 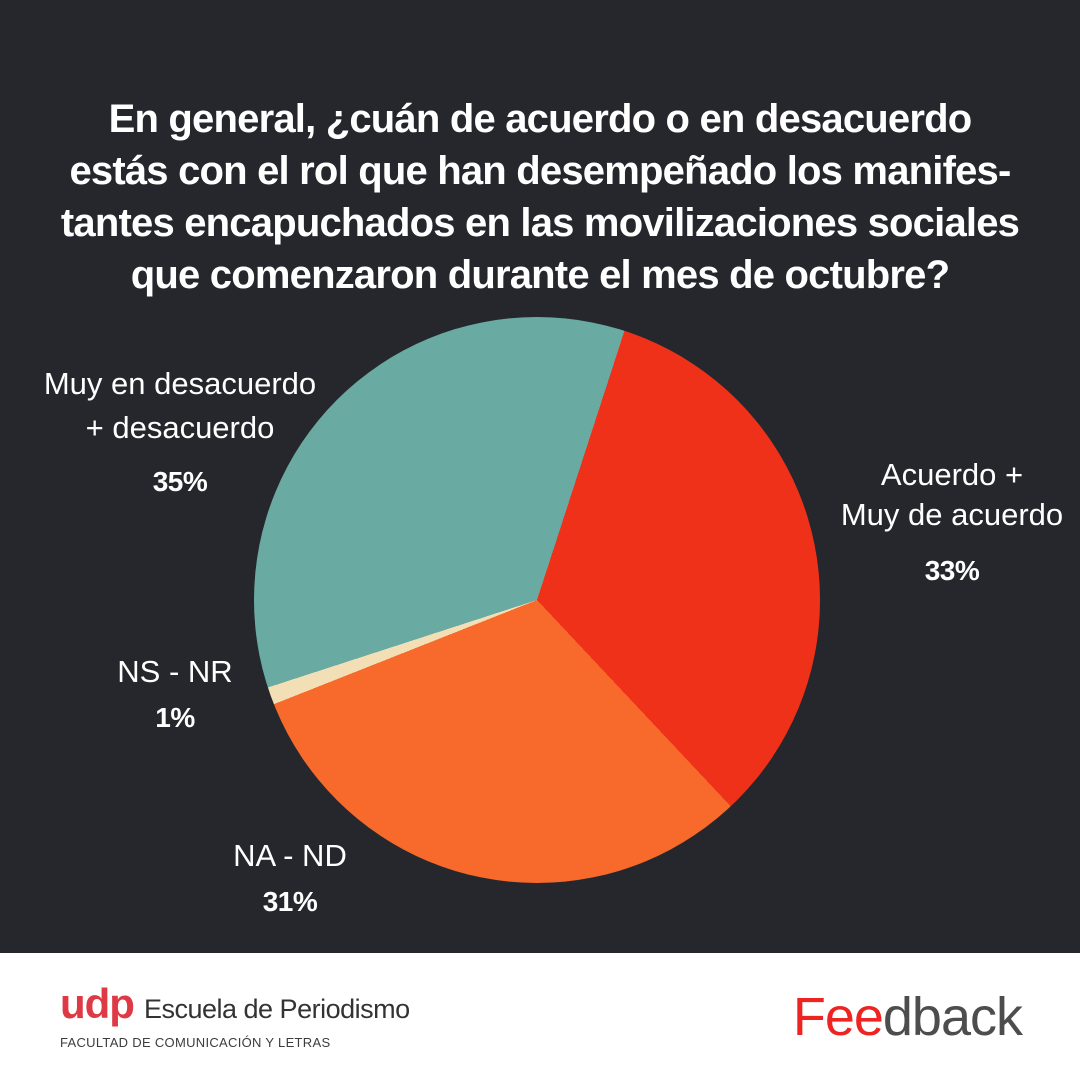 I want to click on slice-value-badge: 35%, so click(x=180, y=481).